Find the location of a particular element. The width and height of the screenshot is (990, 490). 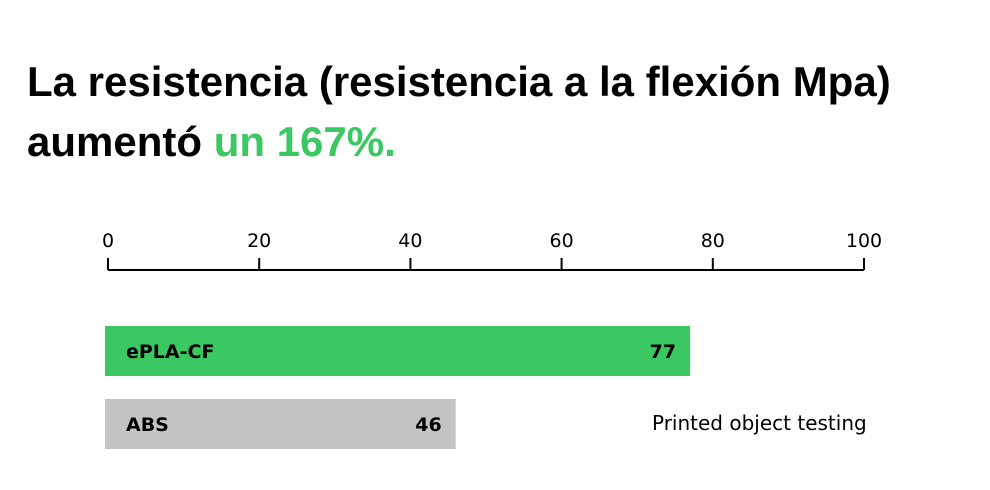

headline-highlight: un 167%. is located at coordinates (304, 141).